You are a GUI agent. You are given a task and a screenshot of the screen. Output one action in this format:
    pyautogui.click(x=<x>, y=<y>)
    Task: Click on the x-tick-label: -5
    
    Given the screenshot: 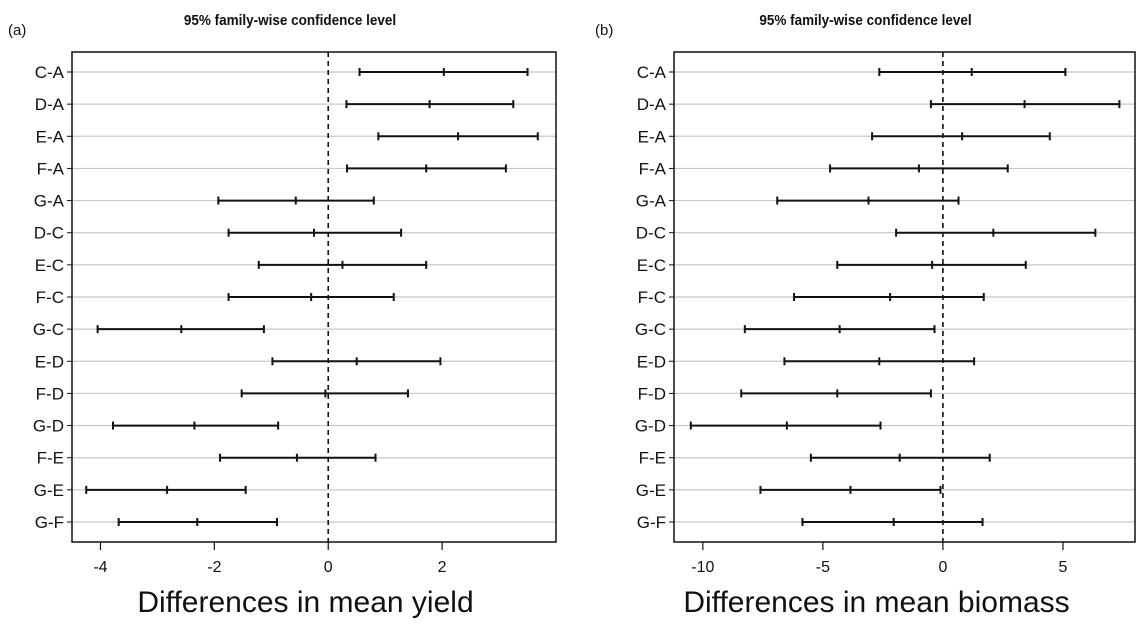 What is the action you would take?
    pyautogui.click(x=823, y=567)
    